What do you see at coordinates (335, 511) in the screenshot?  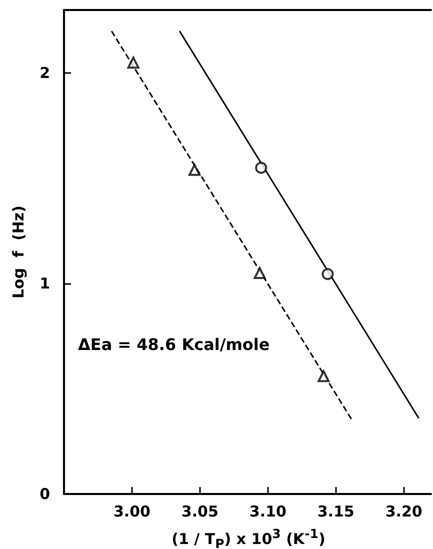 I see `x-tick-label: 3.15` at bounding box center [335, 511].